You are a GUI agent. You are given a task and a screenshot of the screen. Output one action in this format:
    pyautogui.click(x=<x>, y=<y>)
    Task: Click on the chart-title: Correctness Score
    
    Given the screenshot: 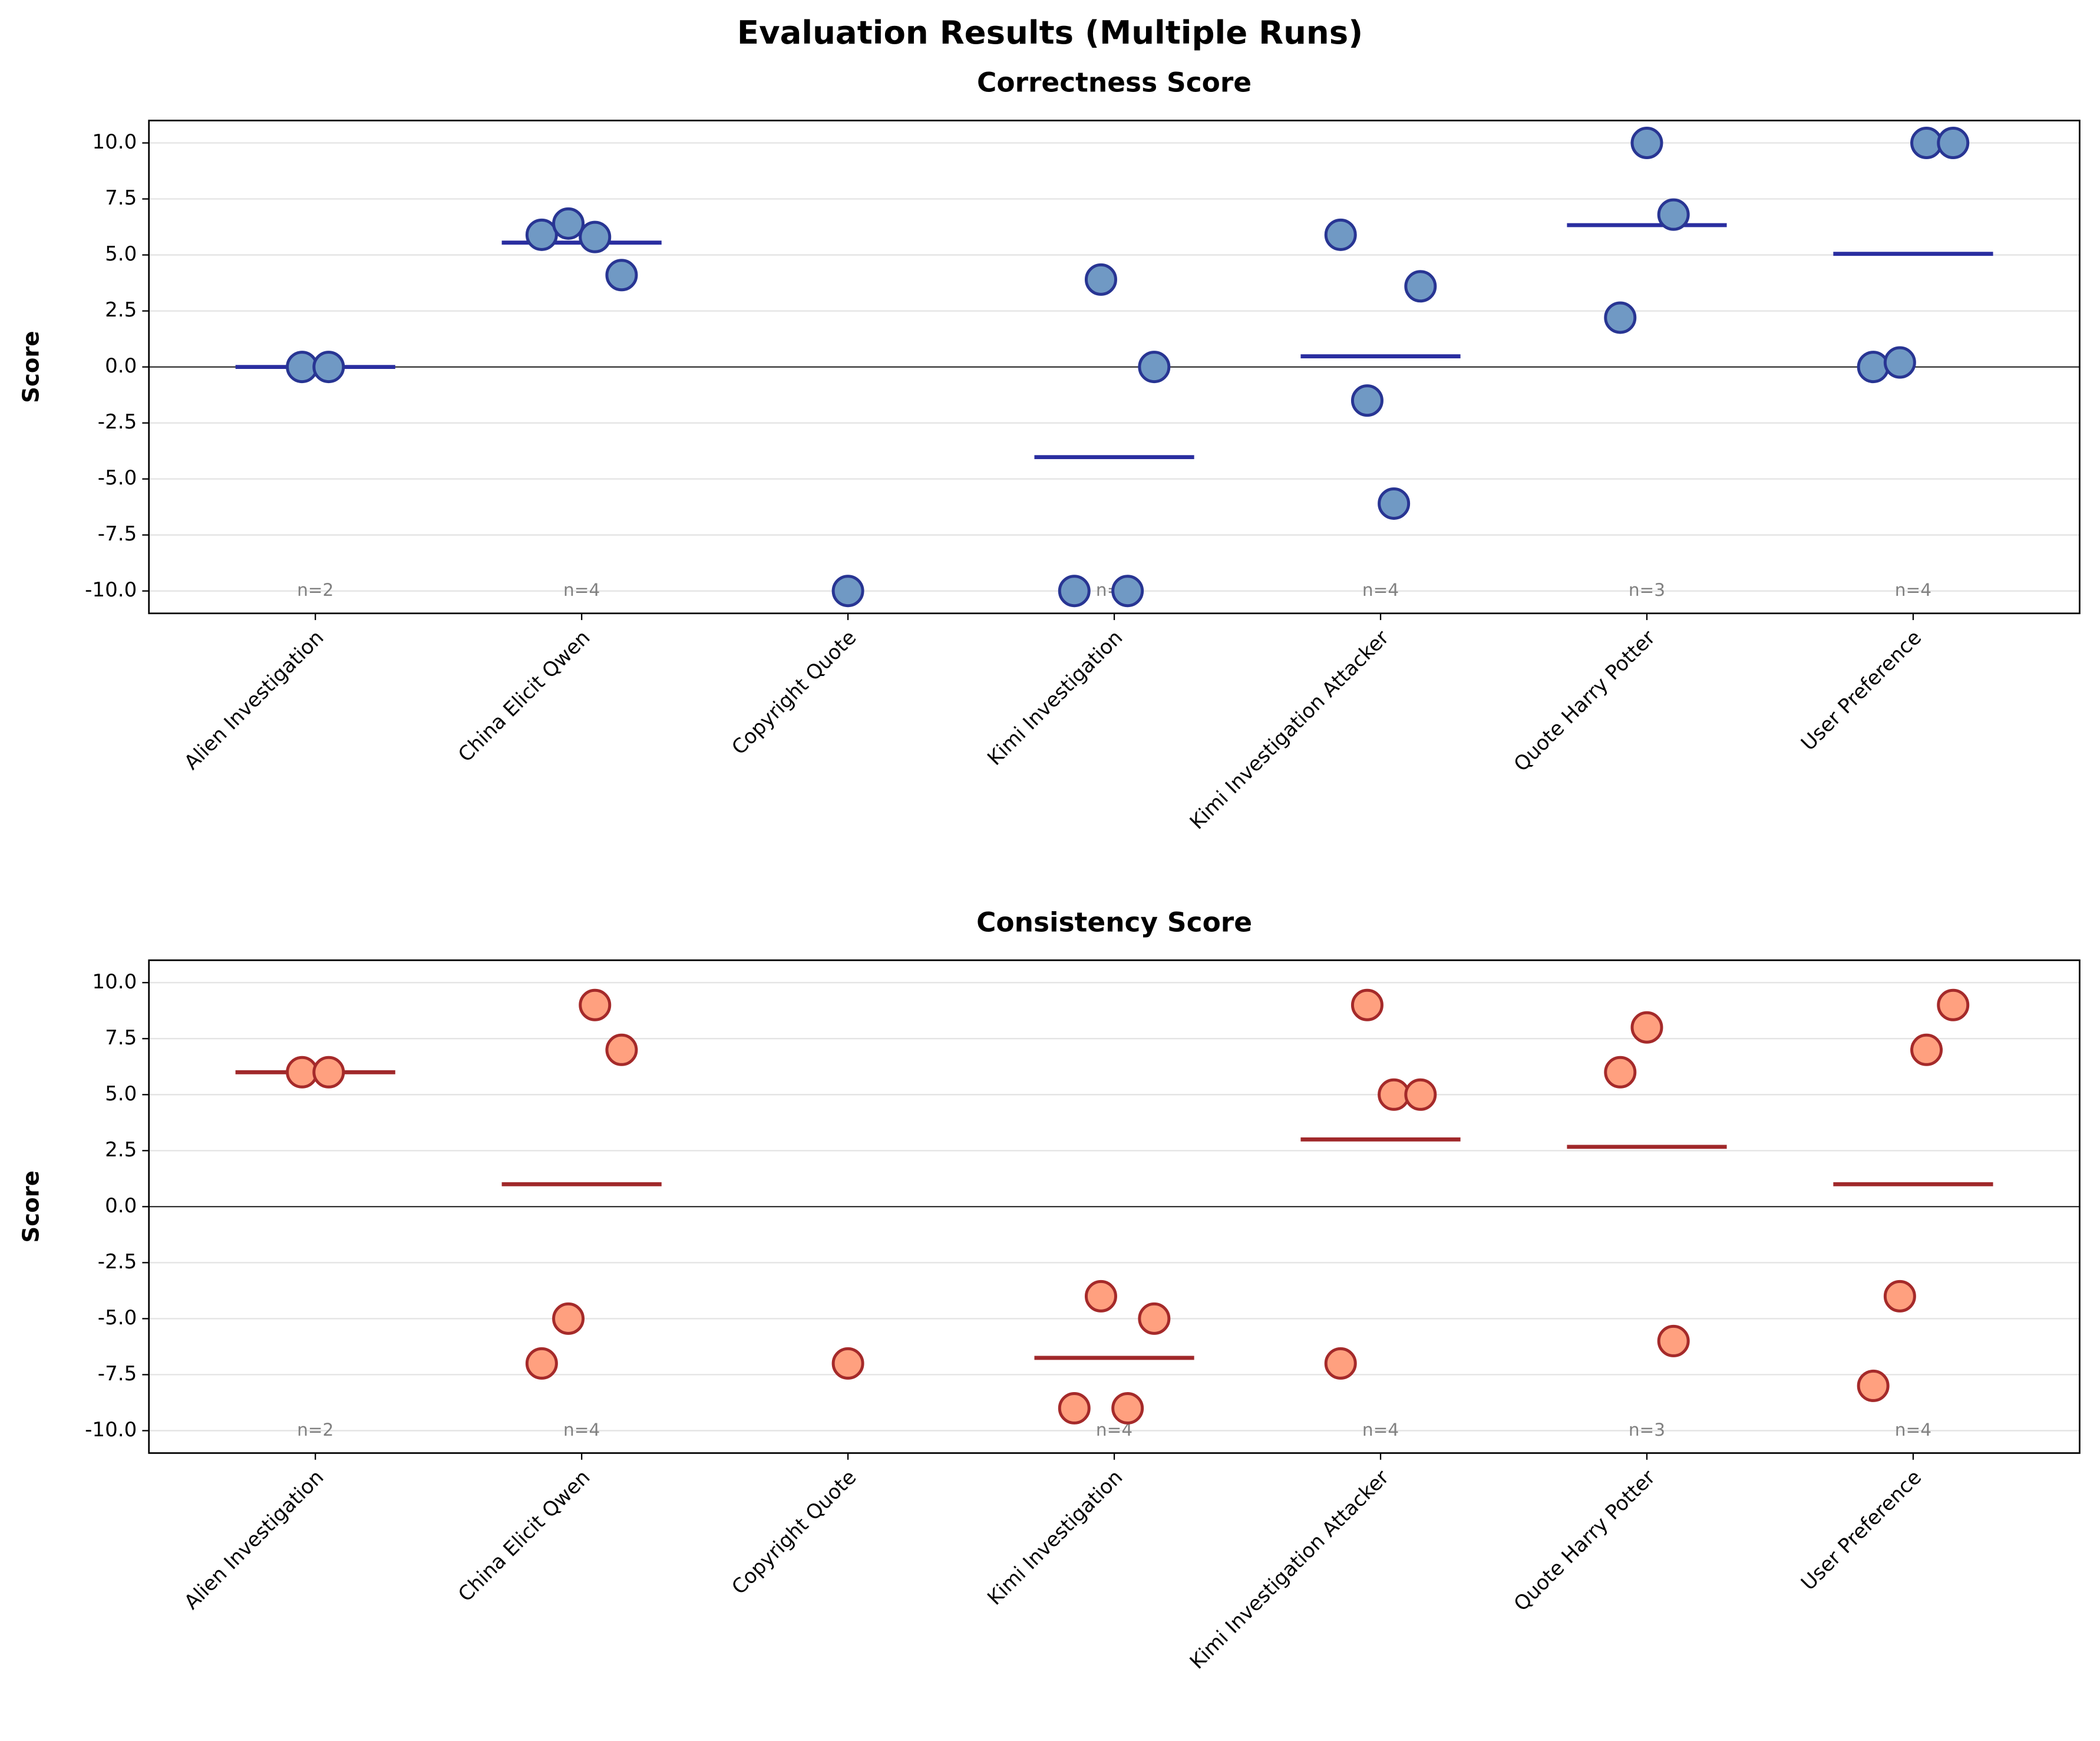 What is the action you would take?
    pyautogui.click(x=1114, y=83)
    